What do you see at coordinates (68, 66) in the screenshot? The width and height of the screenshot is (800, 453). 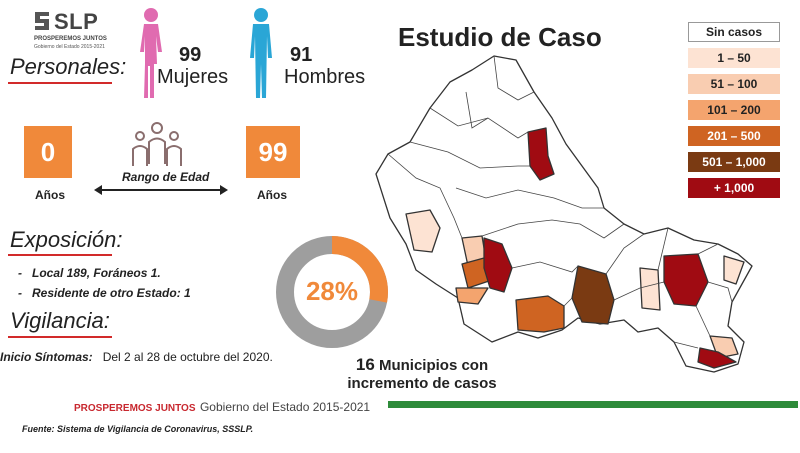 I see `personales-title: Personales:` at bounding box center [68, 66].